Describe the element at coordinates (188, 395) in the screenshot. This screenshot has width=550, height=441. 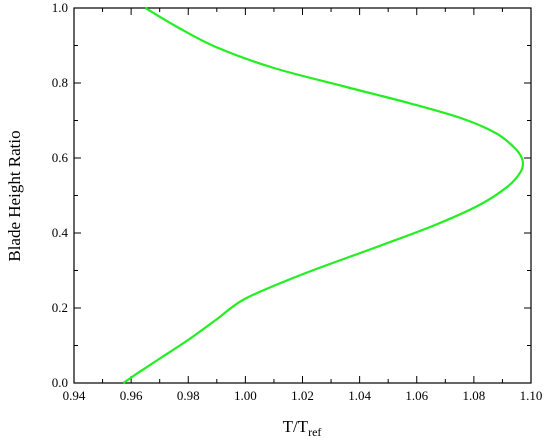
I see `x-tick-label: 0.98` at that location.